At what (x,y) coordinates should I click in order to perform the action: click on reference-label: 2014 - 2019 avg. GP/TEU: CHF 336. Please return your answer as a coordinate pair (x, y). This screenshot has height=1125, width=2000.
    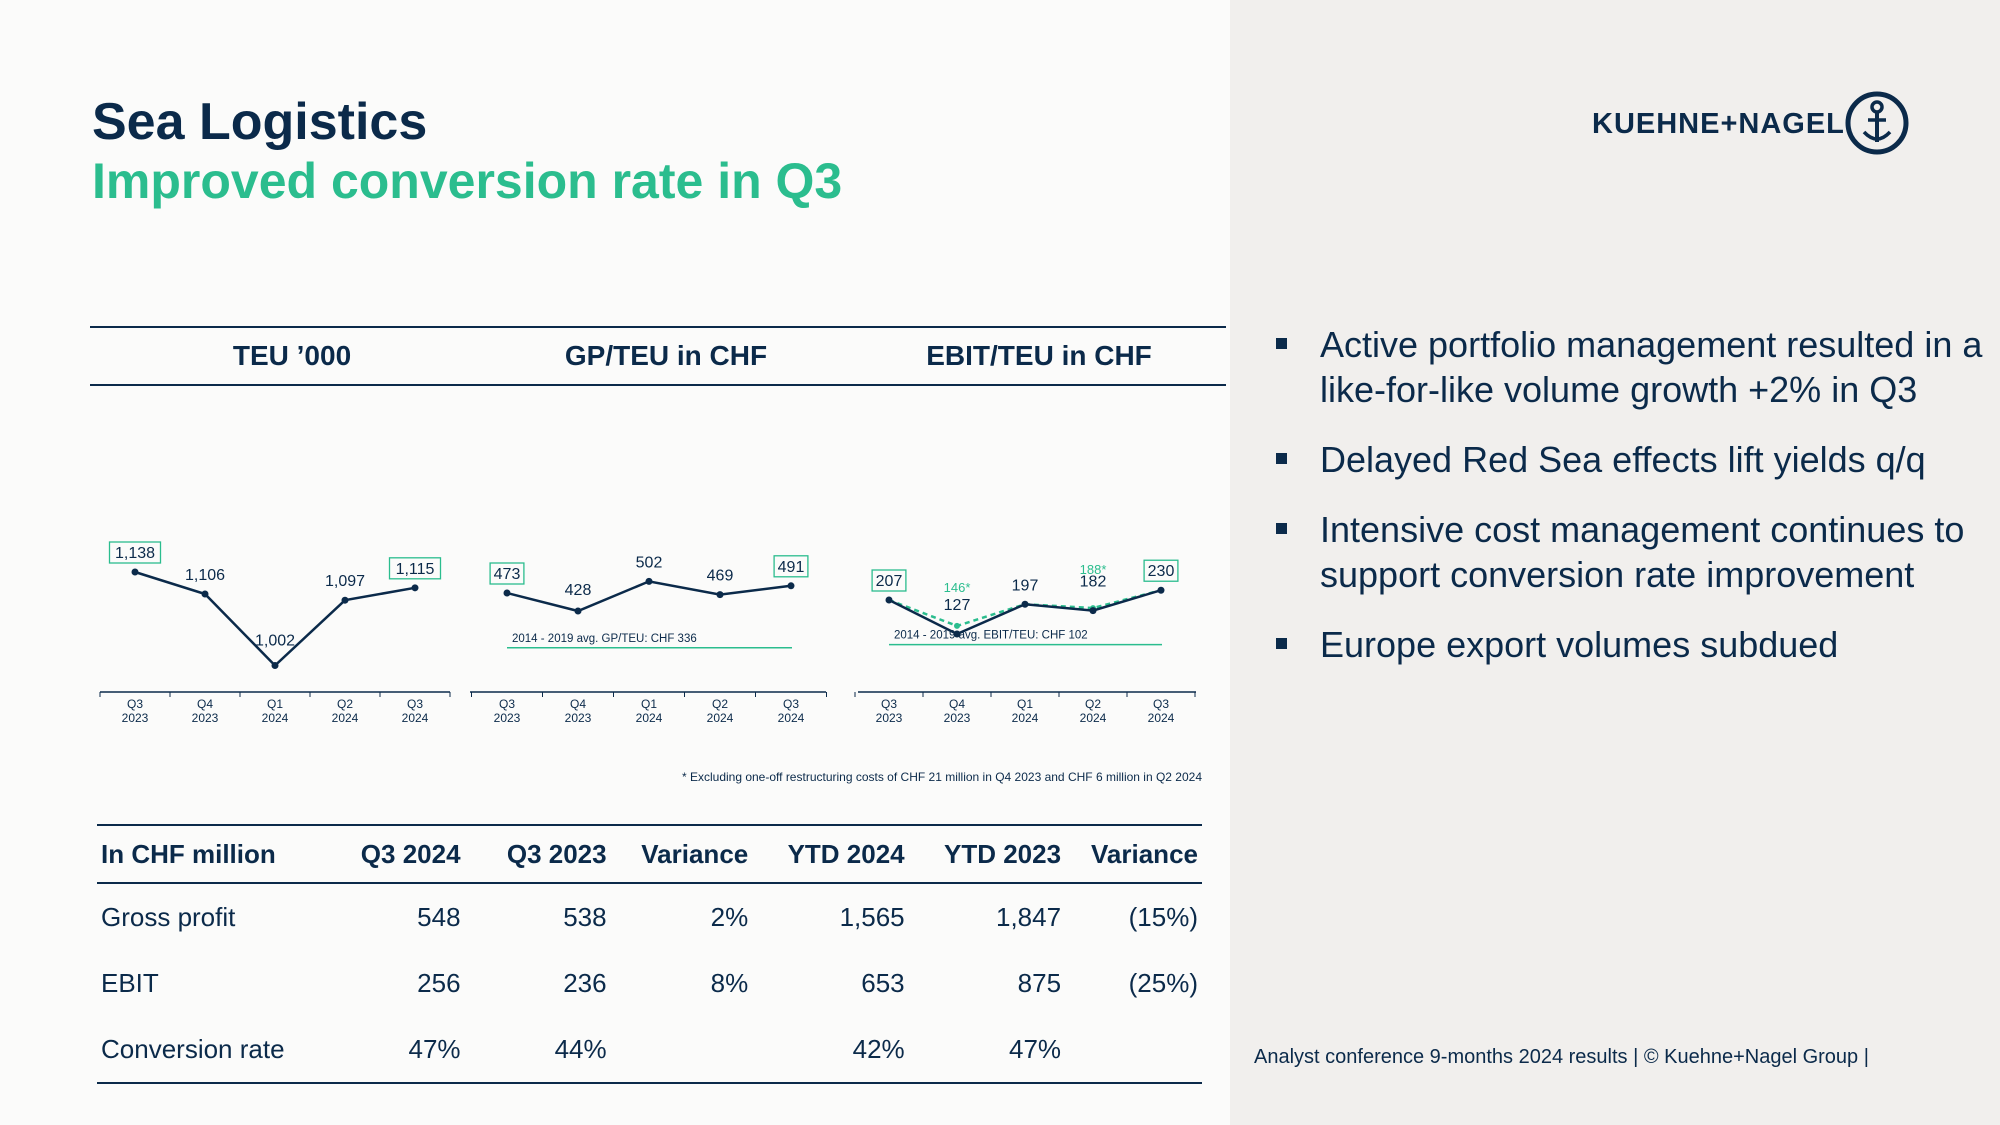
    Looking at the image, I should click on (604, 639).